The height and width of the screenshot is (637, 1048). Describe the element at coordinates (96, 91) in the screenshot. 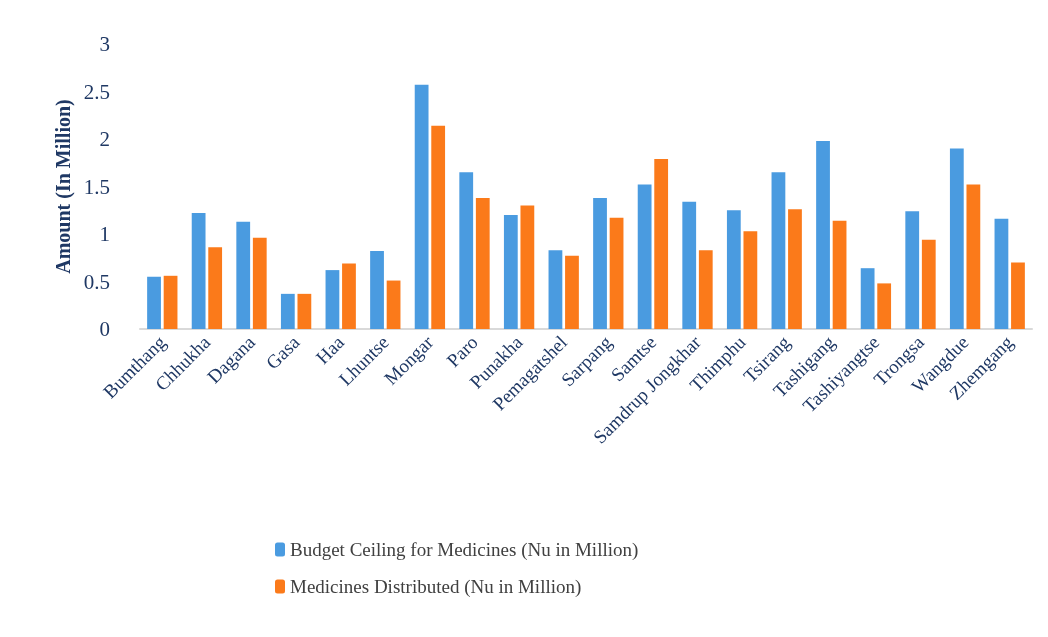

I see `y-tick-label: 2.5` at that location.